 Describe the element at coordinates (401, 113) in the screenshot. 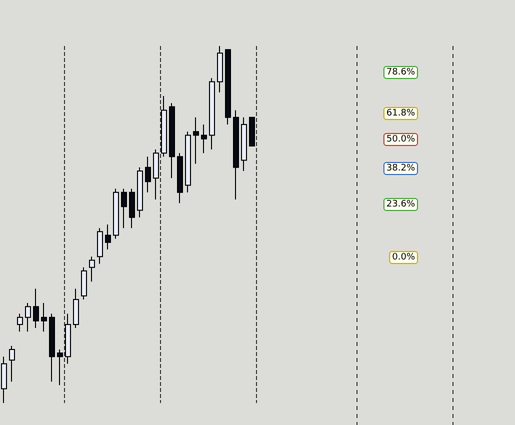

I see `text: 61.8%` at that location.